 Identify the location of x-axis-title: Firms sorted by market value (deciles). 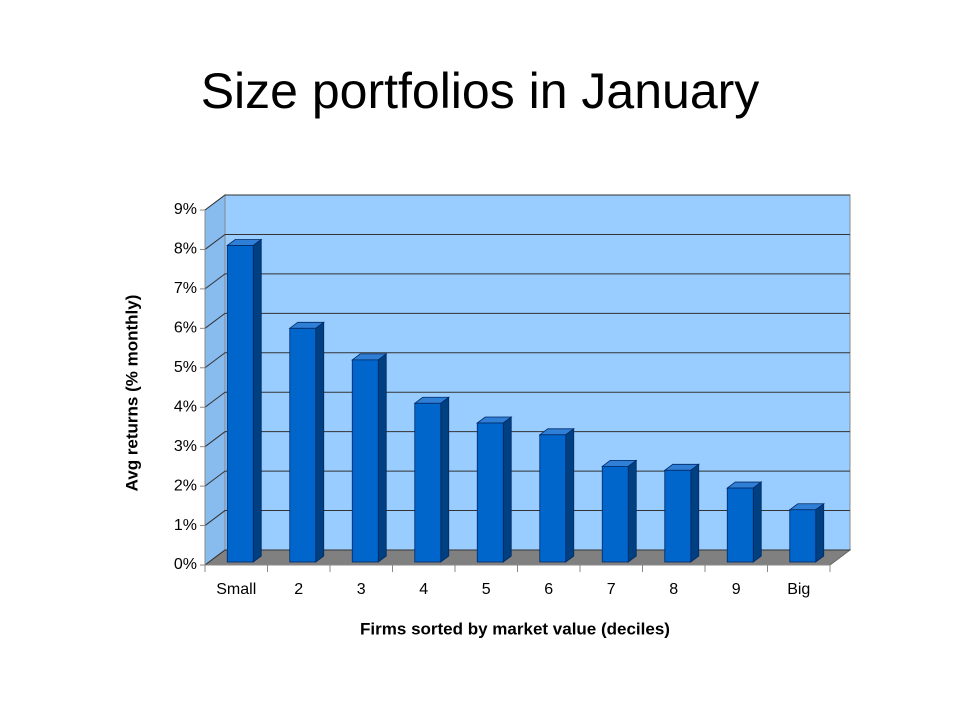
(515, 628).